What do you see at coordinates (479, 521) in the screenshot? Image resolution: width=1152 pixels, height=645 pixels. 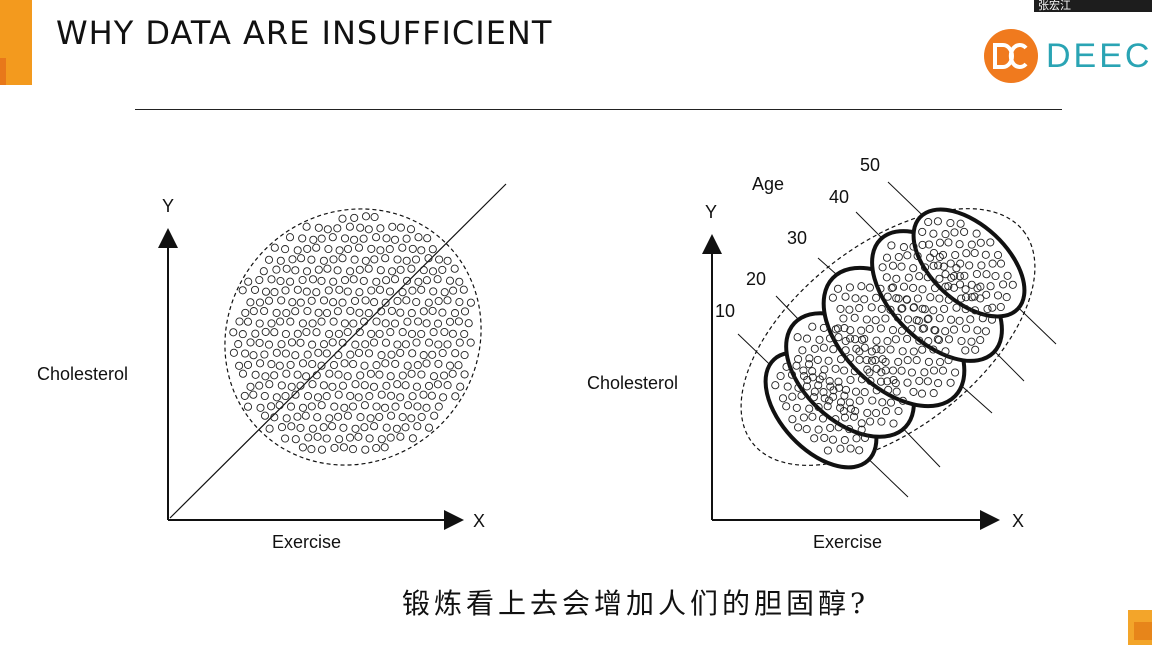 I see `left-x-label: X` at bounding box center [479, 521].